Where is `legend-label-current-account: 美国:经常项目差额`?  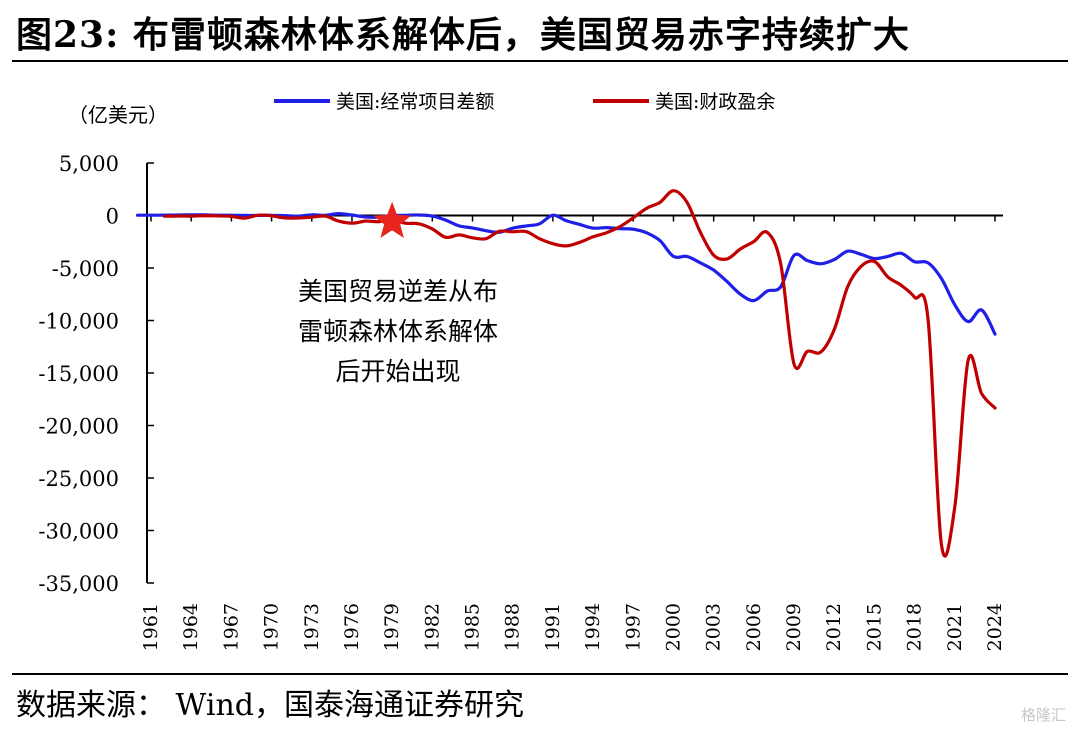
legend-label-current-account: 美国:经常项目差额 is located at coordinates (415, 102).